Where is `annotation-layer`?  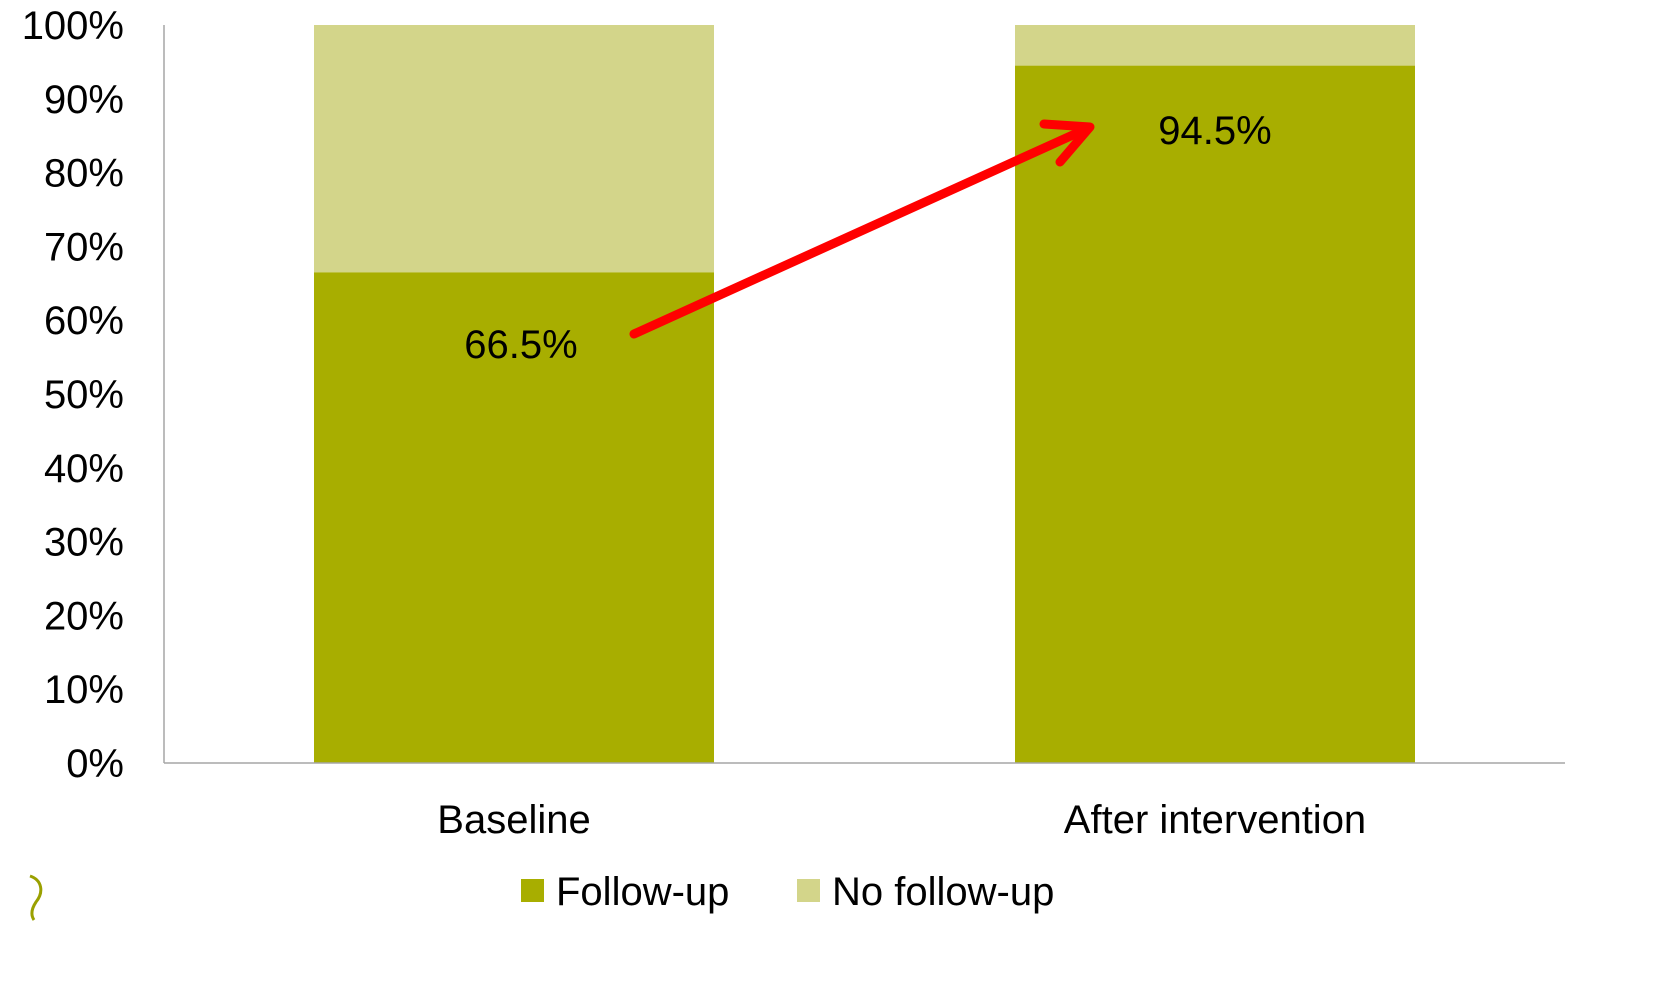
annotation-layer is located at coordinates (862, 229).